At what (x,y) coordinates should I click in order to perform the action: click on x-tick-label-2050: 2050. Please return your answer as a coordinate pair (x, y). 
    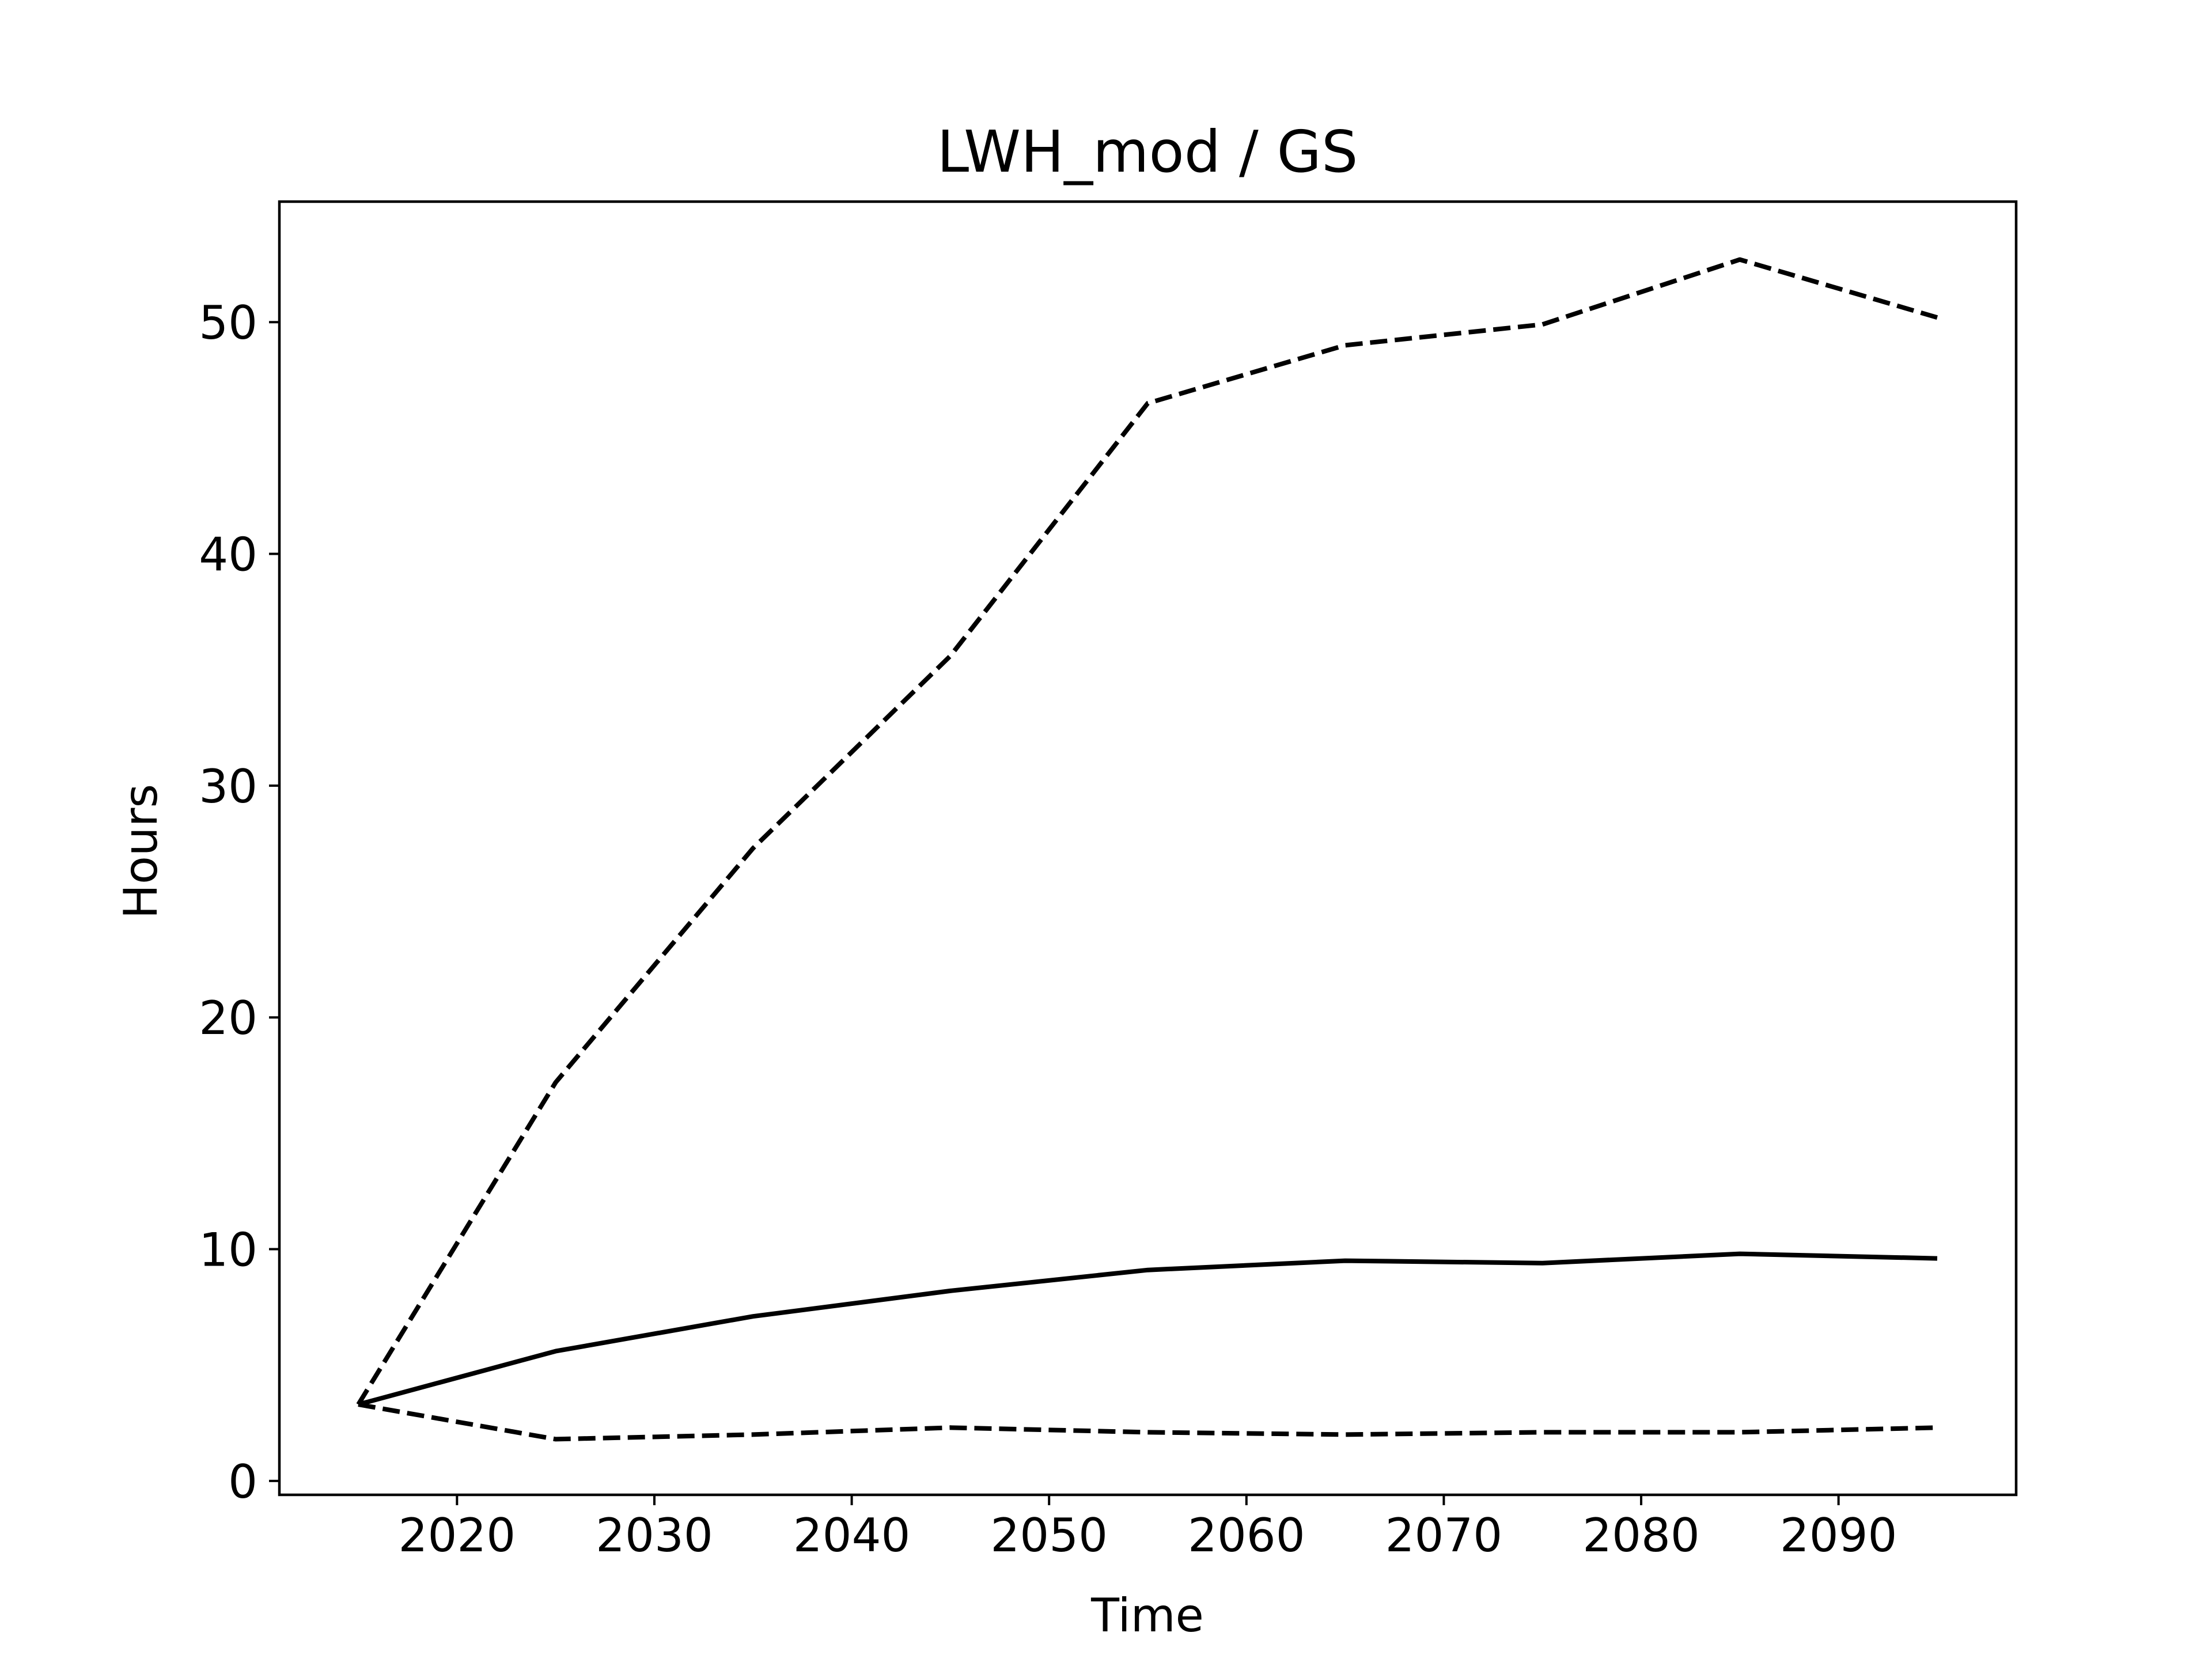
    Looking at the image, I should click on (1049, 1535).